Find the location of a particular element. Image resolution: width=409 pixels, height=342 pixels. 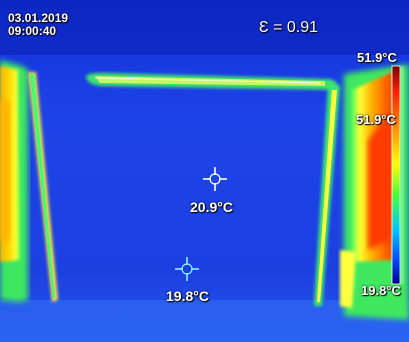

scale-max-label: 51.9°C is located at coordinates (377, 57).